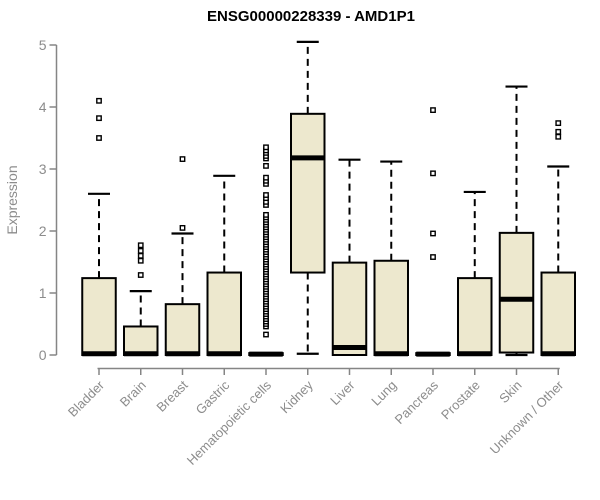 The image size is (600, 500). I want to click on box-lung, so click(391, 308).